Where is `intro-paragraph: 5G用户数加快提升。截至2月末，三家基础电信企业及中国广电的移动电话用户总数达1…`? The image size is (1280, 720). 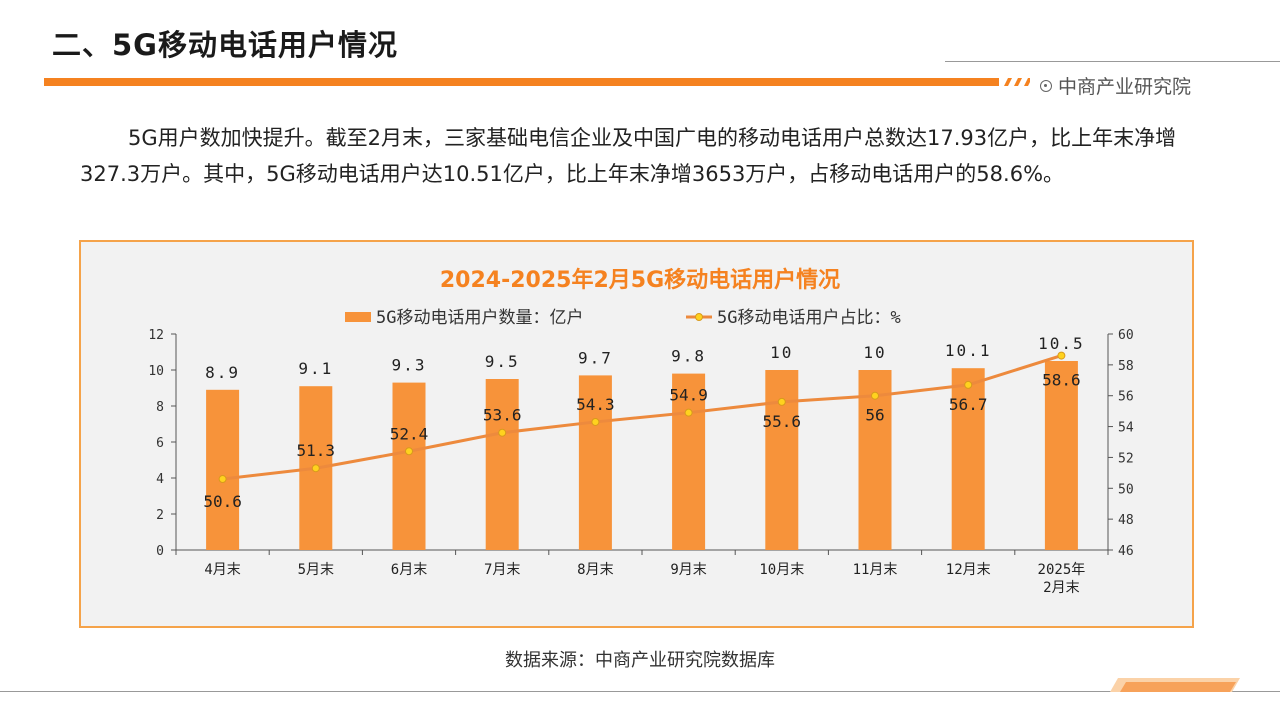
intro-paragraph: 5G用户数加快提升。截至2月末，三家基础电信企业及中国广电的移动电话用户总数达1… is located at coordinates (628, 156).